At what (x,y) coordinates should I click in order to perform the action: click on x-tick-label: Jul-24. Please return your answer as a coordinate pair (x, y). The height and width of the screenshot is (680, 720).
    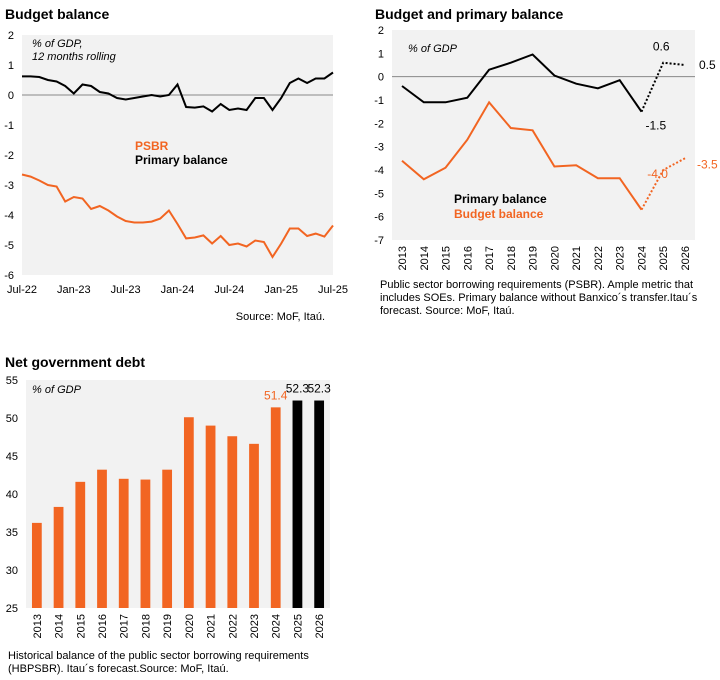
    Looking at the image, I should click on (229, 290).